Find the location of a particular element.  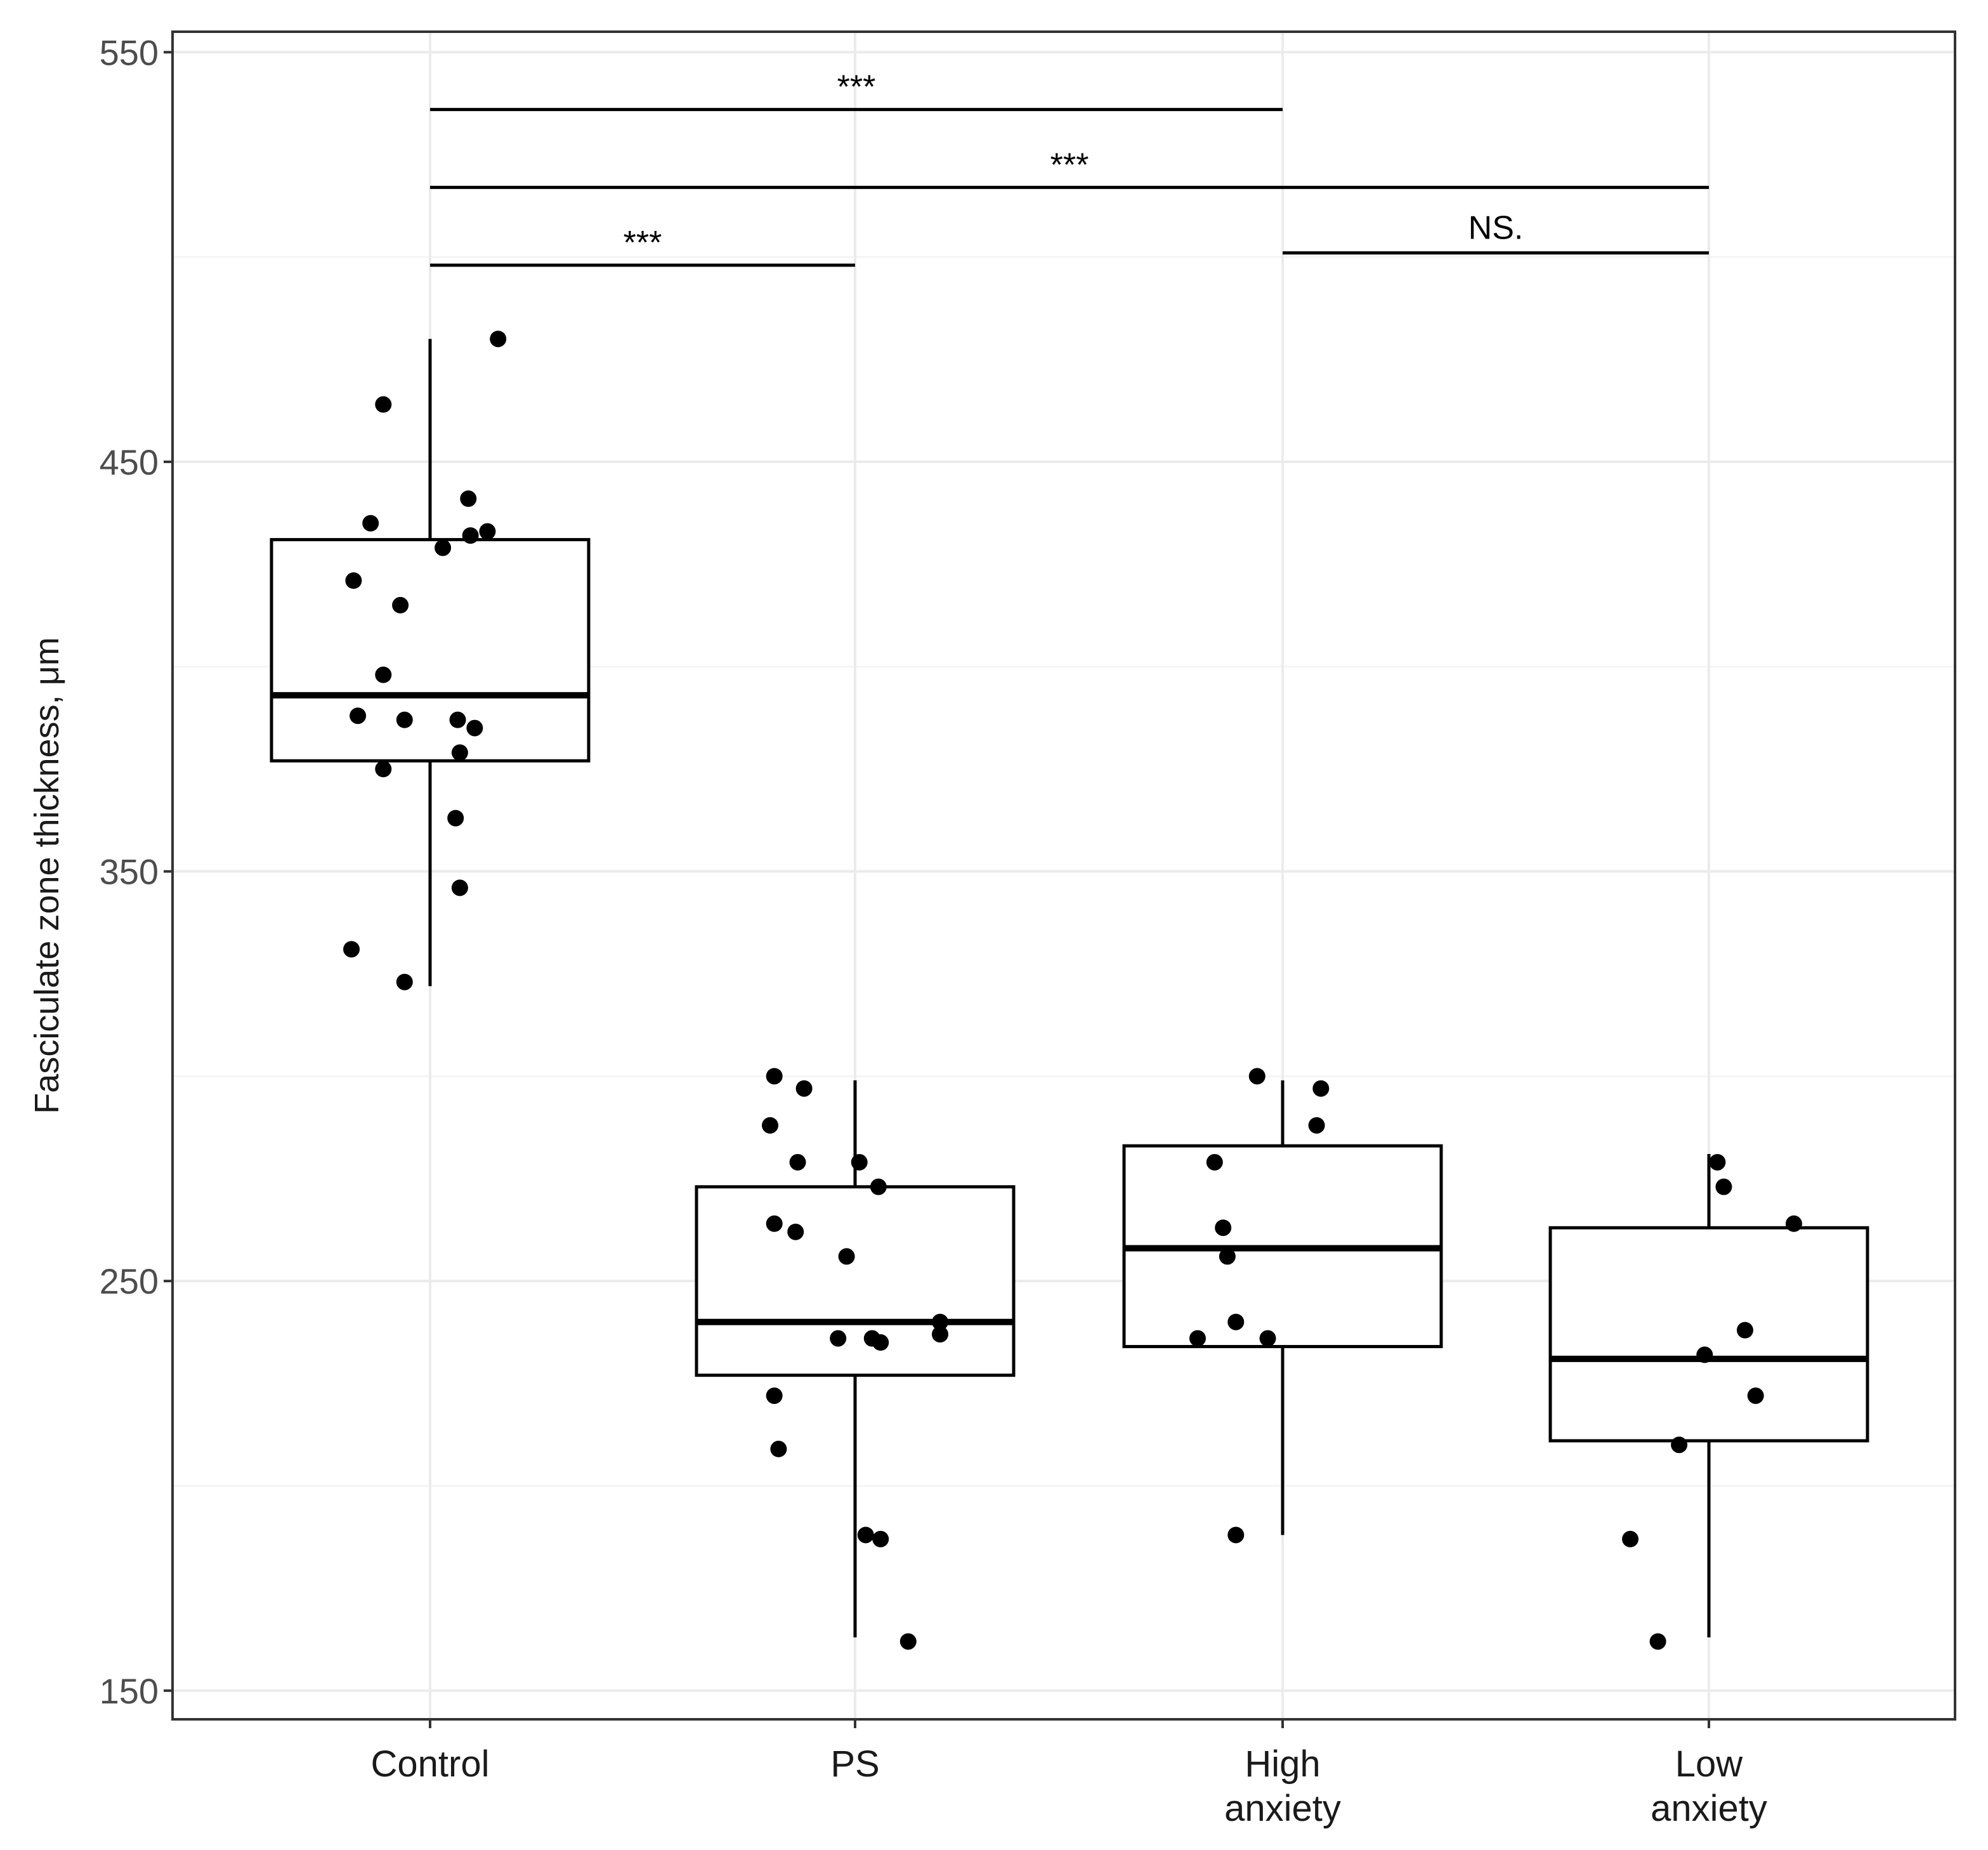

y-axis-title: Fasciculate zone thickness, μm is located at coordinates (47, 875).